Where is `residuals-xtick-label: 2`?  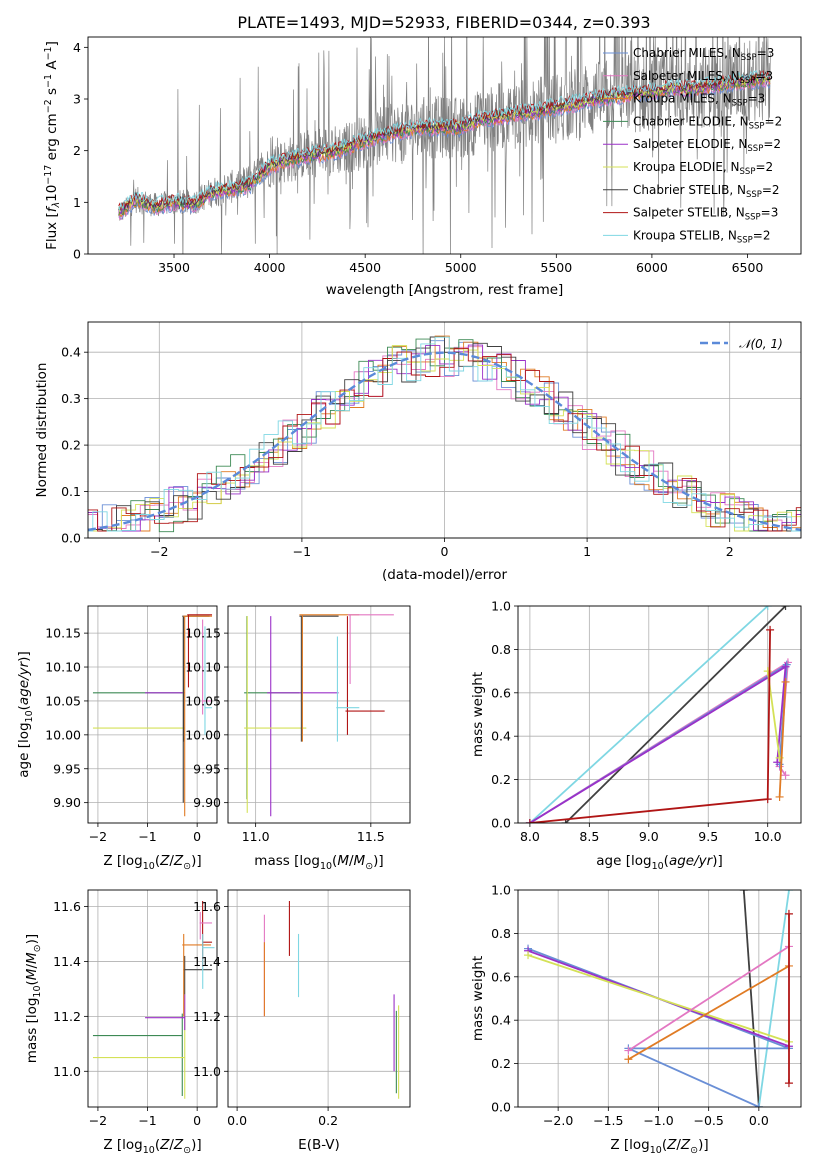 residuals-xtick-label: 2 is located at coordinates (730, 551).